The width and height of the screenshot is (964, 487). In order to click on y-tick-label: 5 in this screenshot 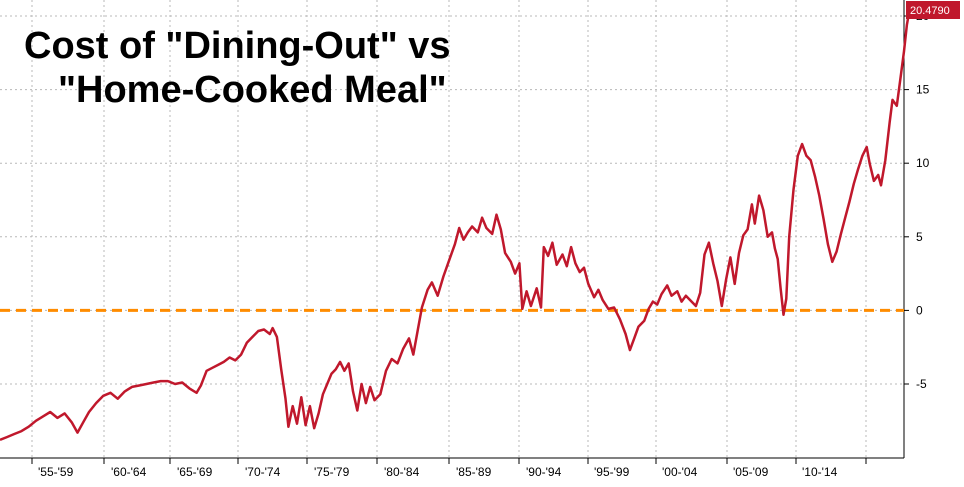, I will do `click(919, 237)`.